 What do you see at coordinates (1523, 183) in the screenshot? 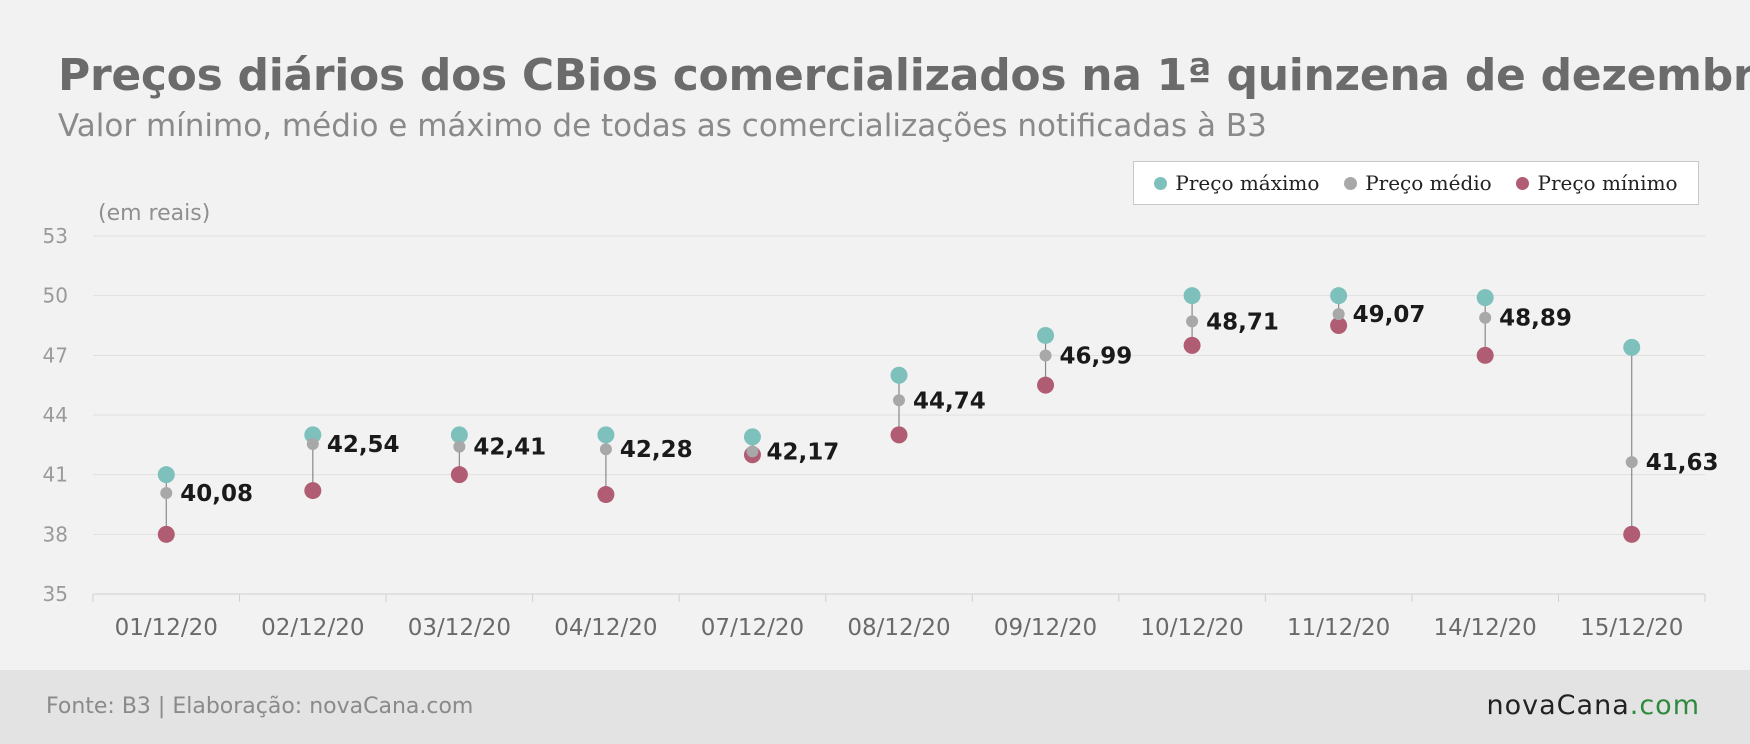
I see `legend-dot-min` at bounding box center [1523, 183].